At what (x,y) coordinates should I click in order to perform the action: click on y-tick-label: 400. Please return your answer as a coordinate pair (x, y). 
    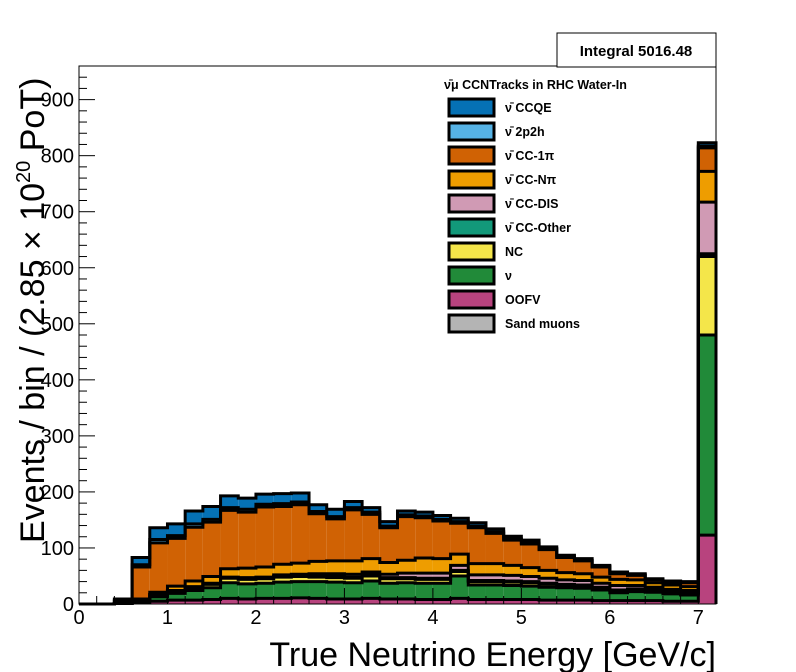
    Looking at the image, I should click on (57, 381).